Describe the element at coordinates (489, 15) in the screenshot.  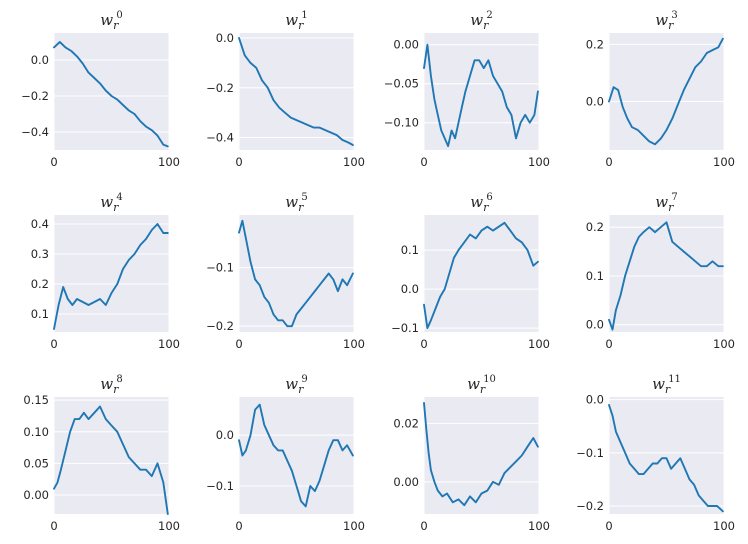
I see `title-superscript: 2` at that location.